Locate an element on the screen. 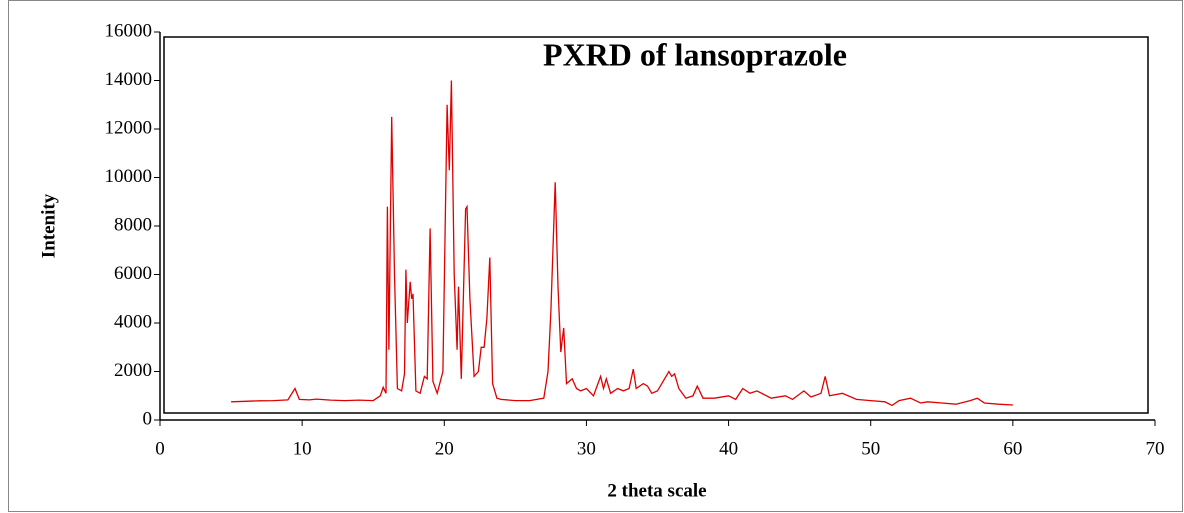 The height and width of the screenshot is (513, 1184). y-tick-label: 2000 is located at coordinates (133, 370).